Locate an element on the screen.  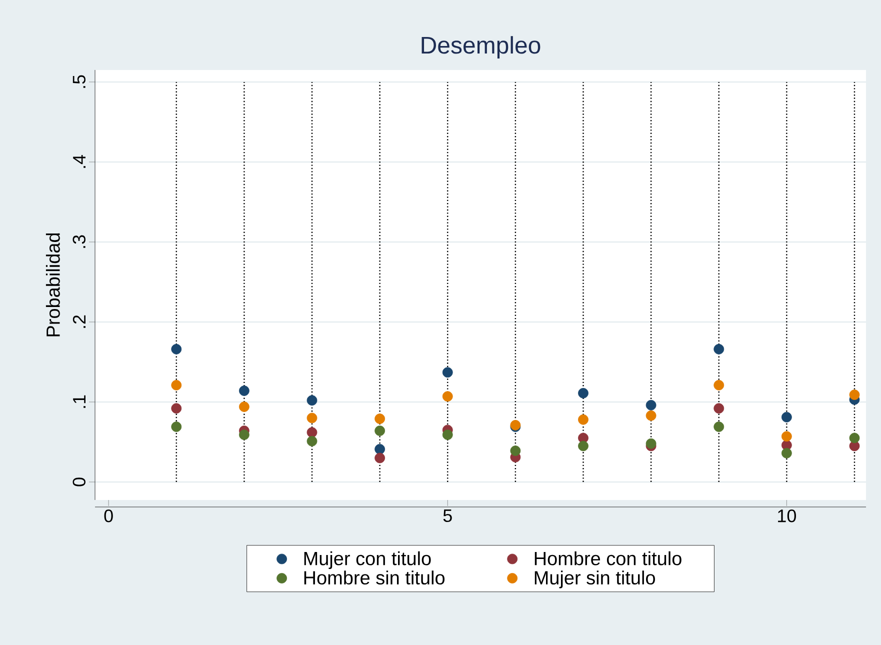
y-tick-label: .3 is located at coordinates (79, 241).